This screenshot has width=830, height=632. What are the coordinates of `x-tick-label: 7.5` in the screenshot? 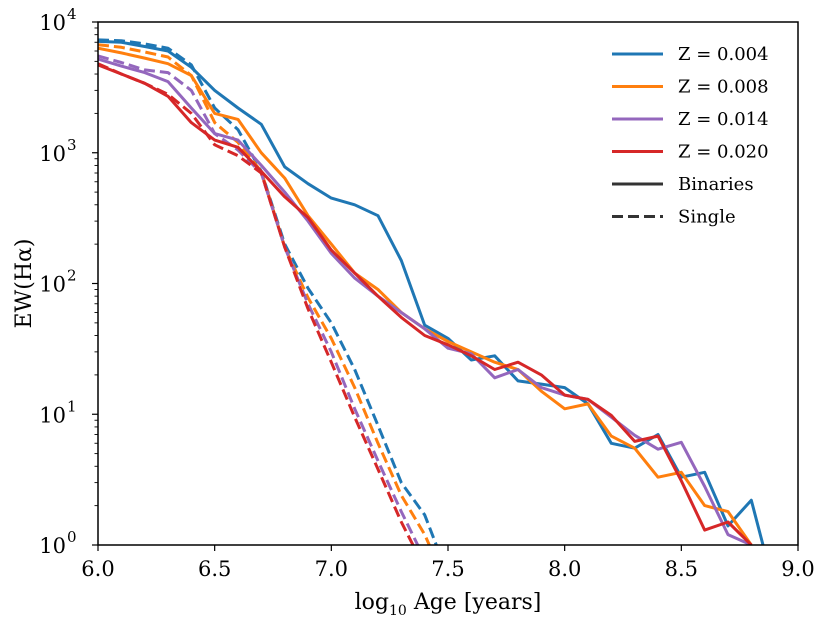 It's located at (447, 569).